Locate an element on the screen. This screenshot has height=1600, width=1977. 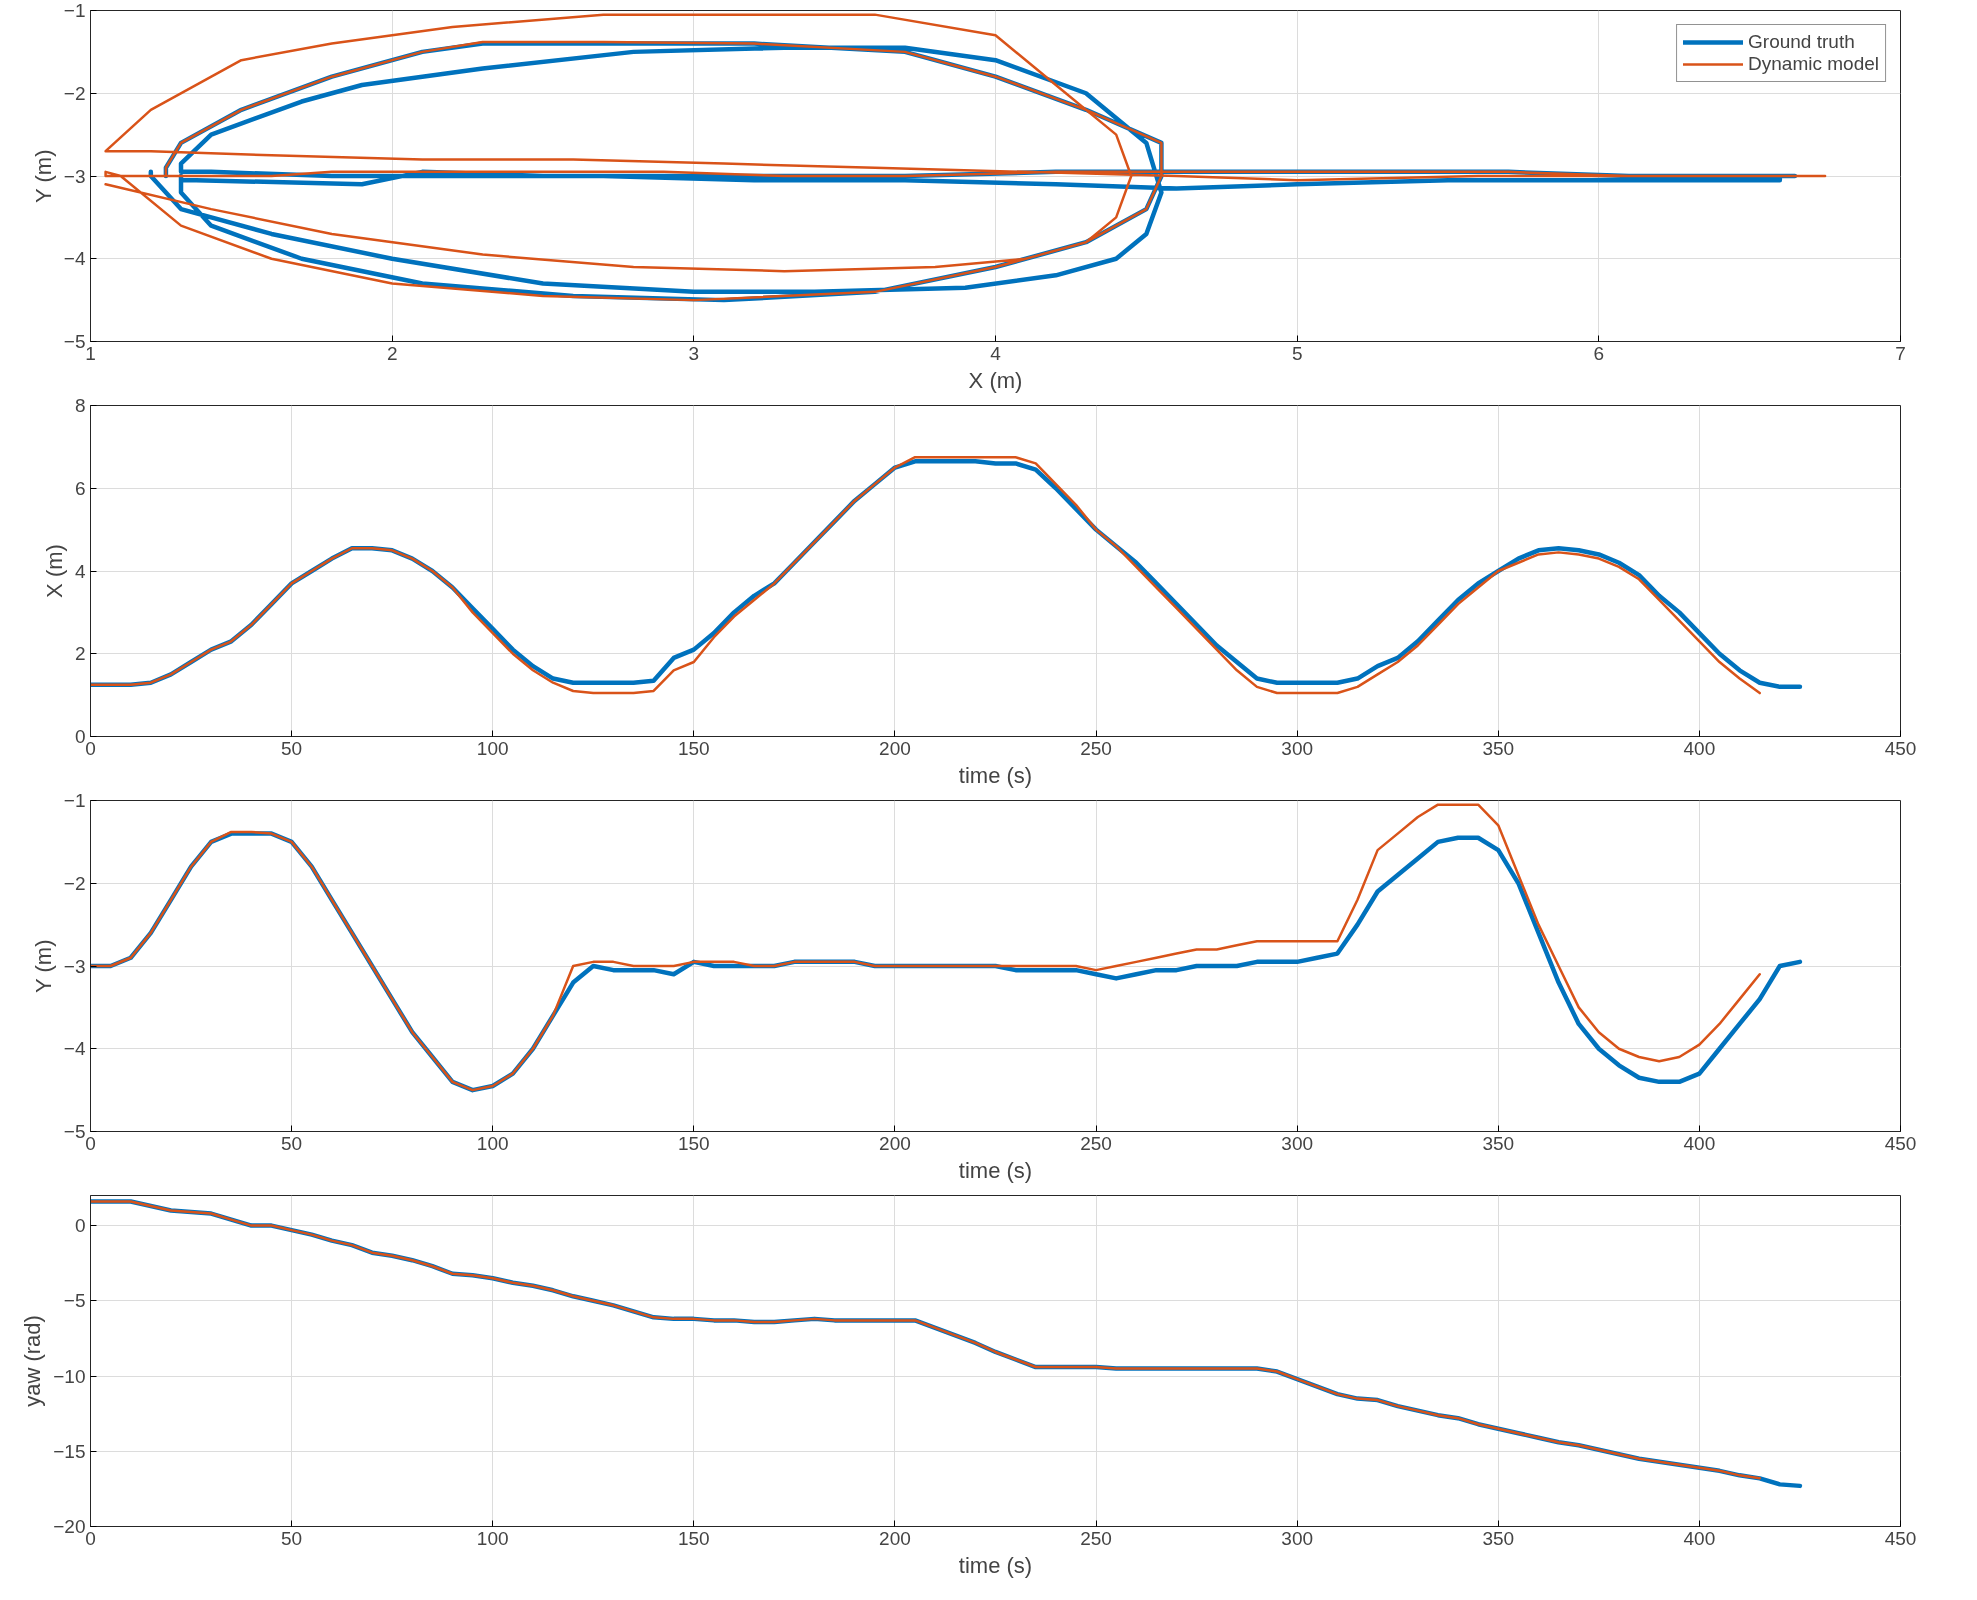
y-tick-label: 8 is located at coordinates (80, 405).